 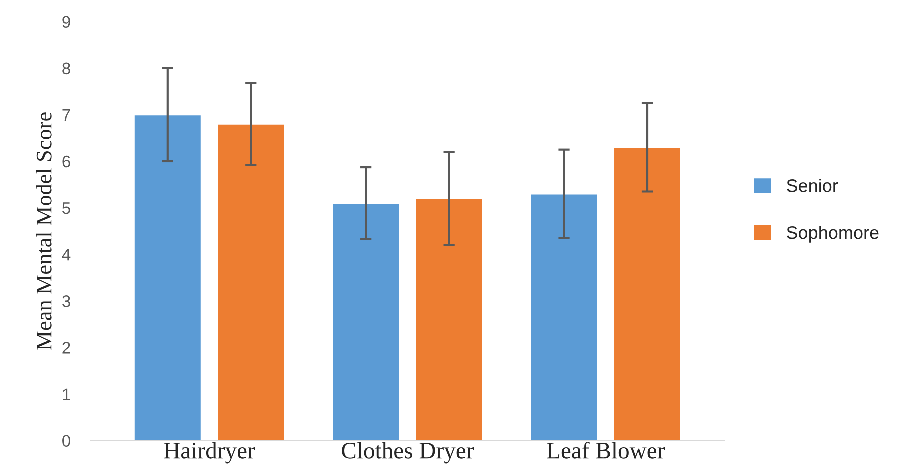 I want to click on y-tick-label: 3, so click(x=66, y=302).